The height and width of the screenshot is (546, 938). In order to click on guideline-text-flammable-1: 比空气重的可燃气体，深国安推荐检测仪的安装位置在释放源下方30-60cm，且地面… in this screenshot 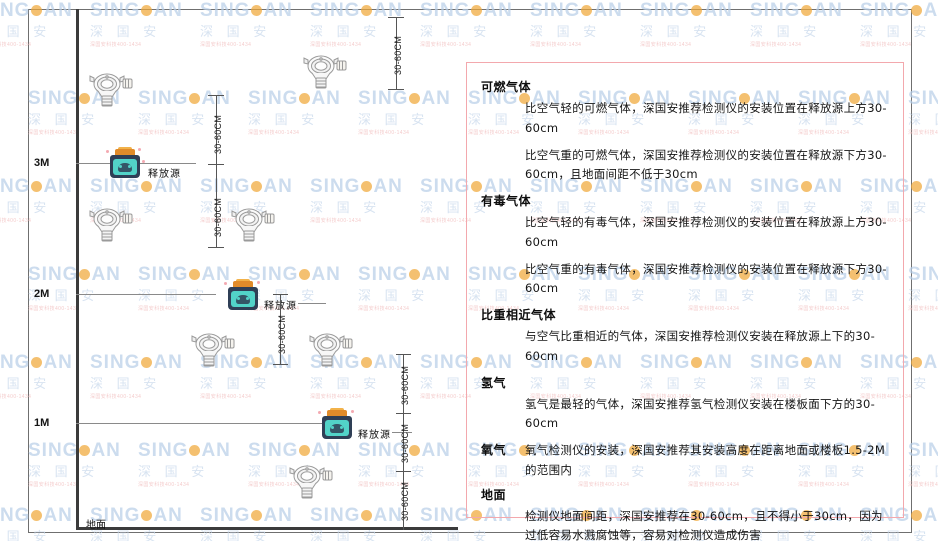, I will do `click(706, 164)`.